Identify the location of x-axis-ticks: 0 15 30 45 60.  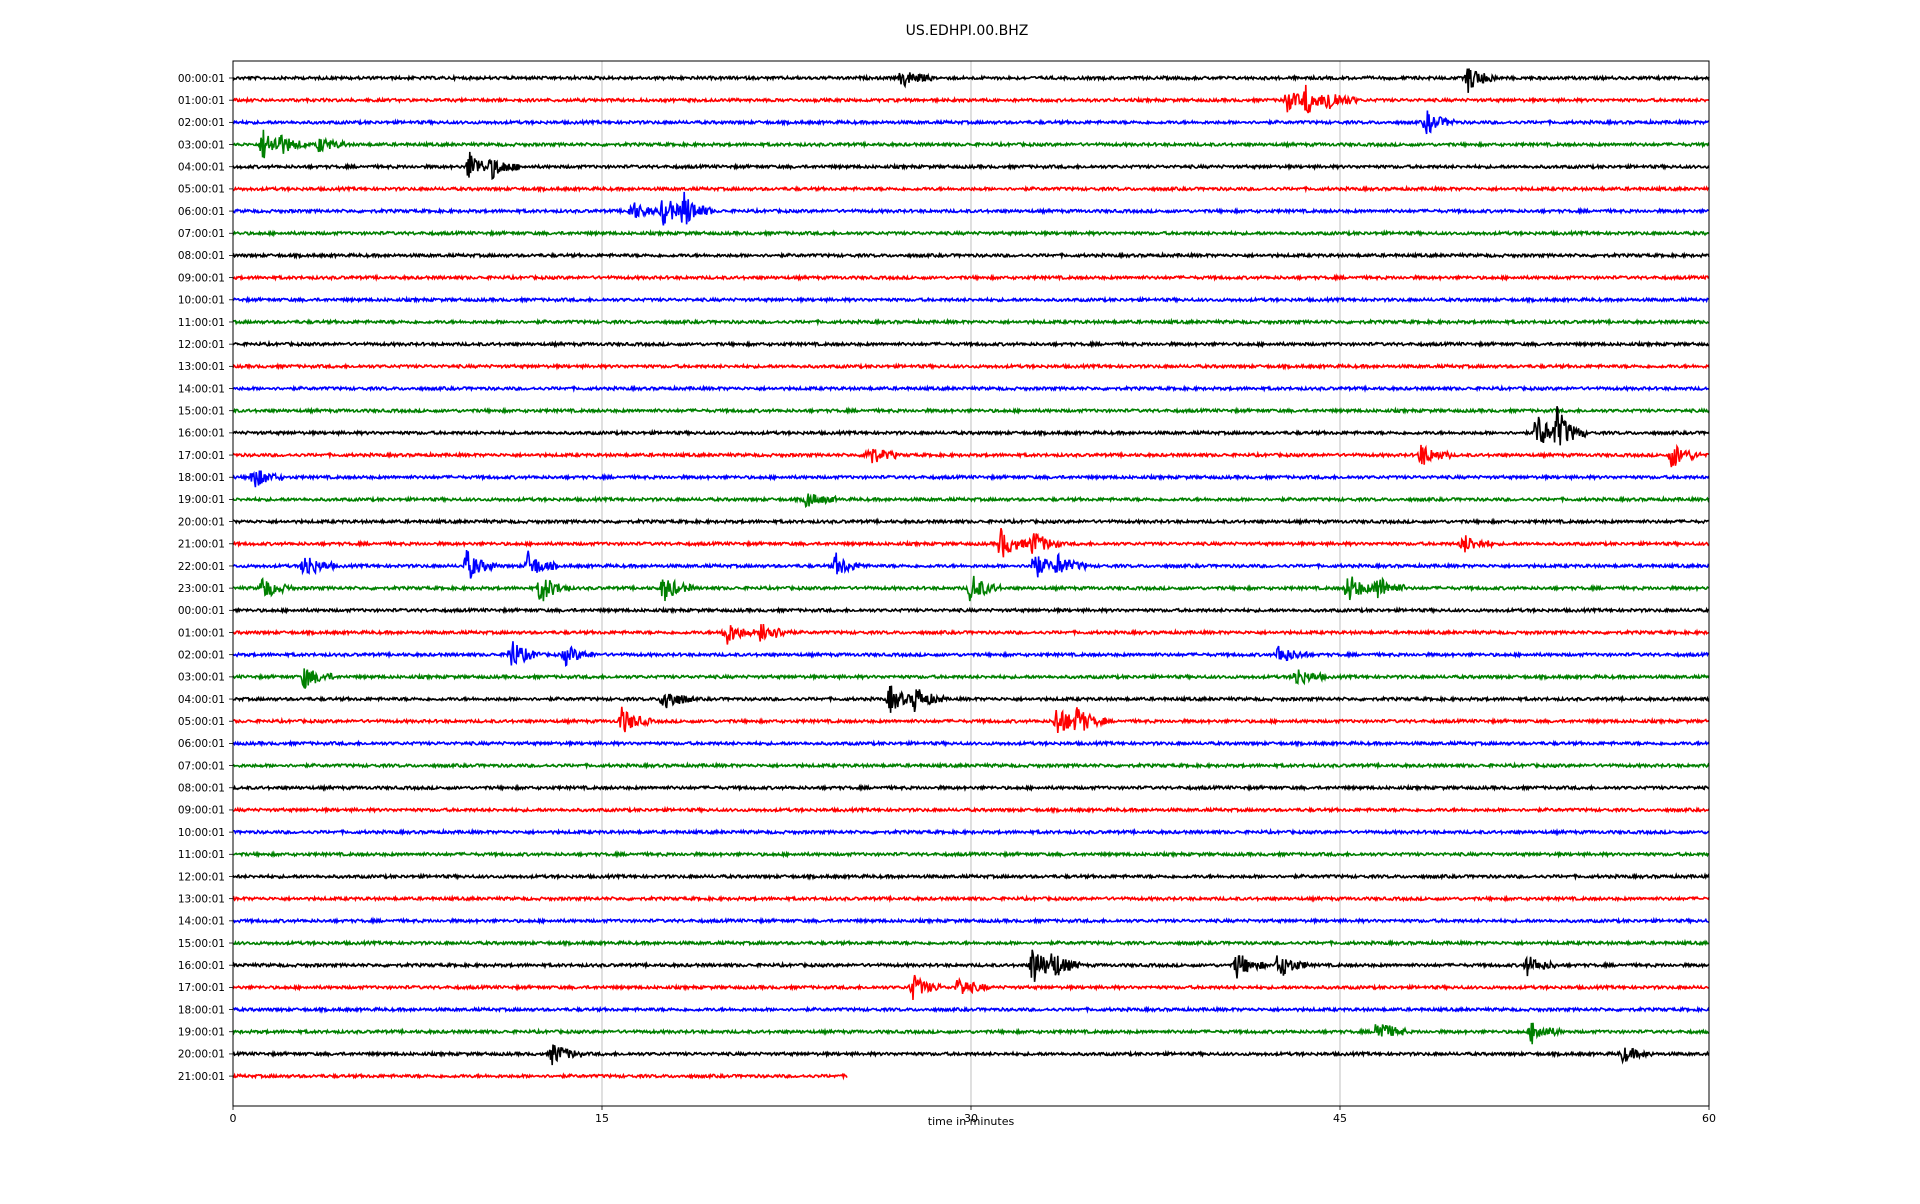
(973, 1115).